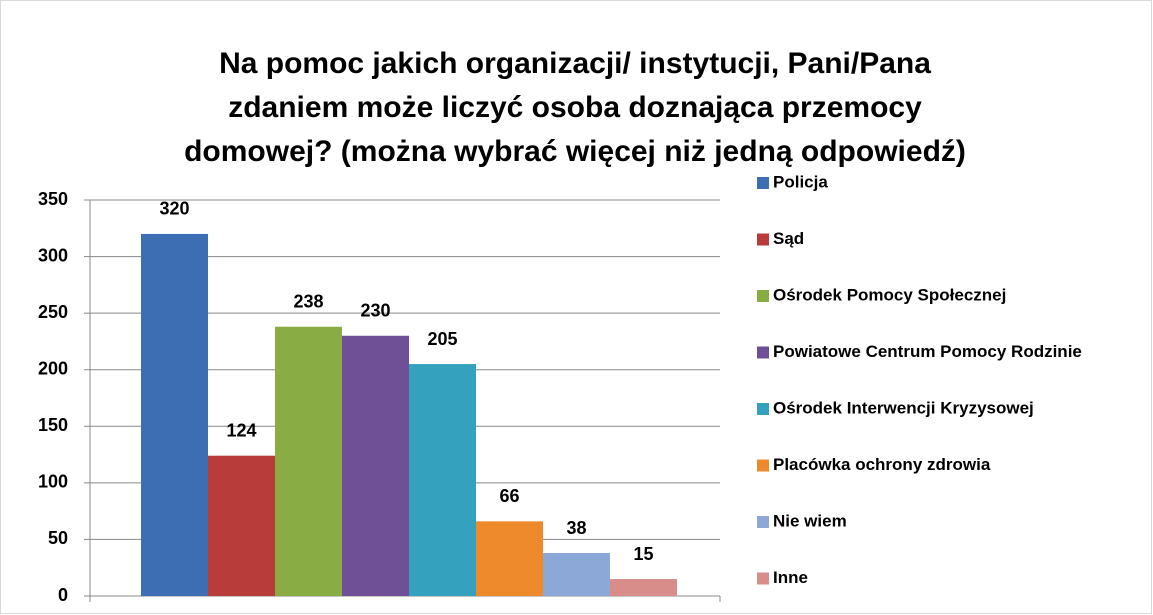 The height and width of the screenshot is (615, 1153). I want to click on data-label: 205, so click(442, 339).